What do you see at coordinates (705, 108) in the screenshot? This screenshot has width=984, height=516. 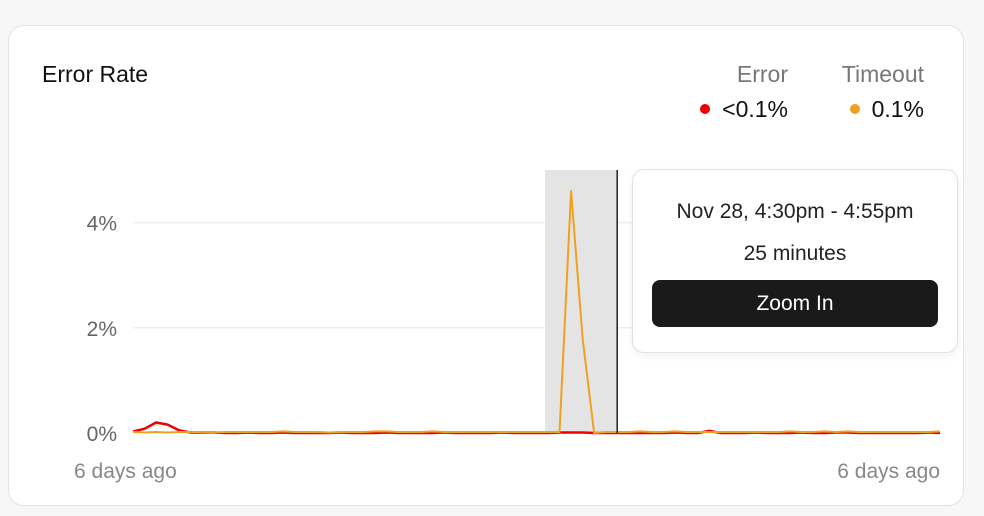 I see `error-dot-icon` at bounding box center [705, 108].